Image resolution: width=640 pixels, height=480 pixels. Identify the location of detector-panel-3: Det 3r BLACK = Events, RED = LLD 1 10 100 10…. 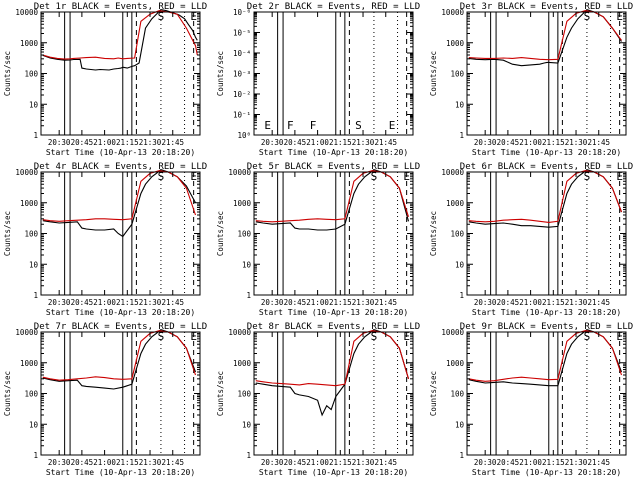
(531, 79).